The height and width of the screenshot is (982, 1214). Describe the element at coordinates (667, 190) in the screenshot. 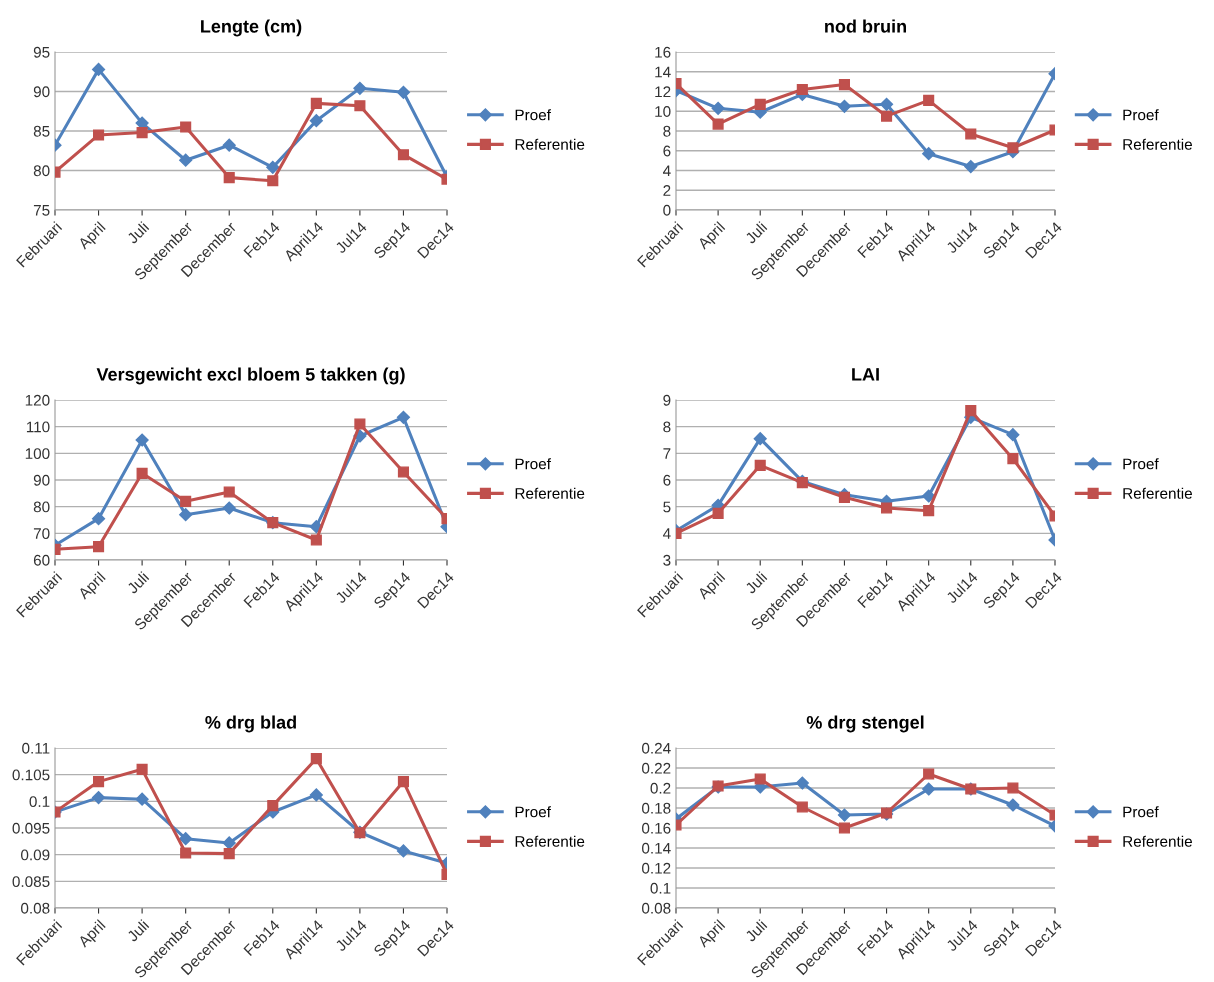

I see `y-tick-label: 2` at that location.